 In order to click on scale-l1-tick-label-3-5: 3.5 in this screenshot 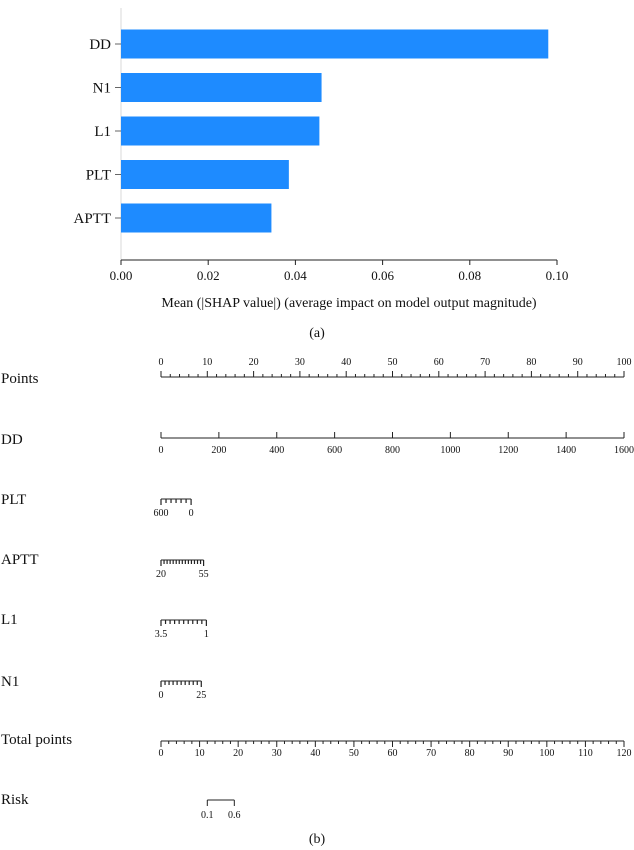, I will do `click(161, 634)`.